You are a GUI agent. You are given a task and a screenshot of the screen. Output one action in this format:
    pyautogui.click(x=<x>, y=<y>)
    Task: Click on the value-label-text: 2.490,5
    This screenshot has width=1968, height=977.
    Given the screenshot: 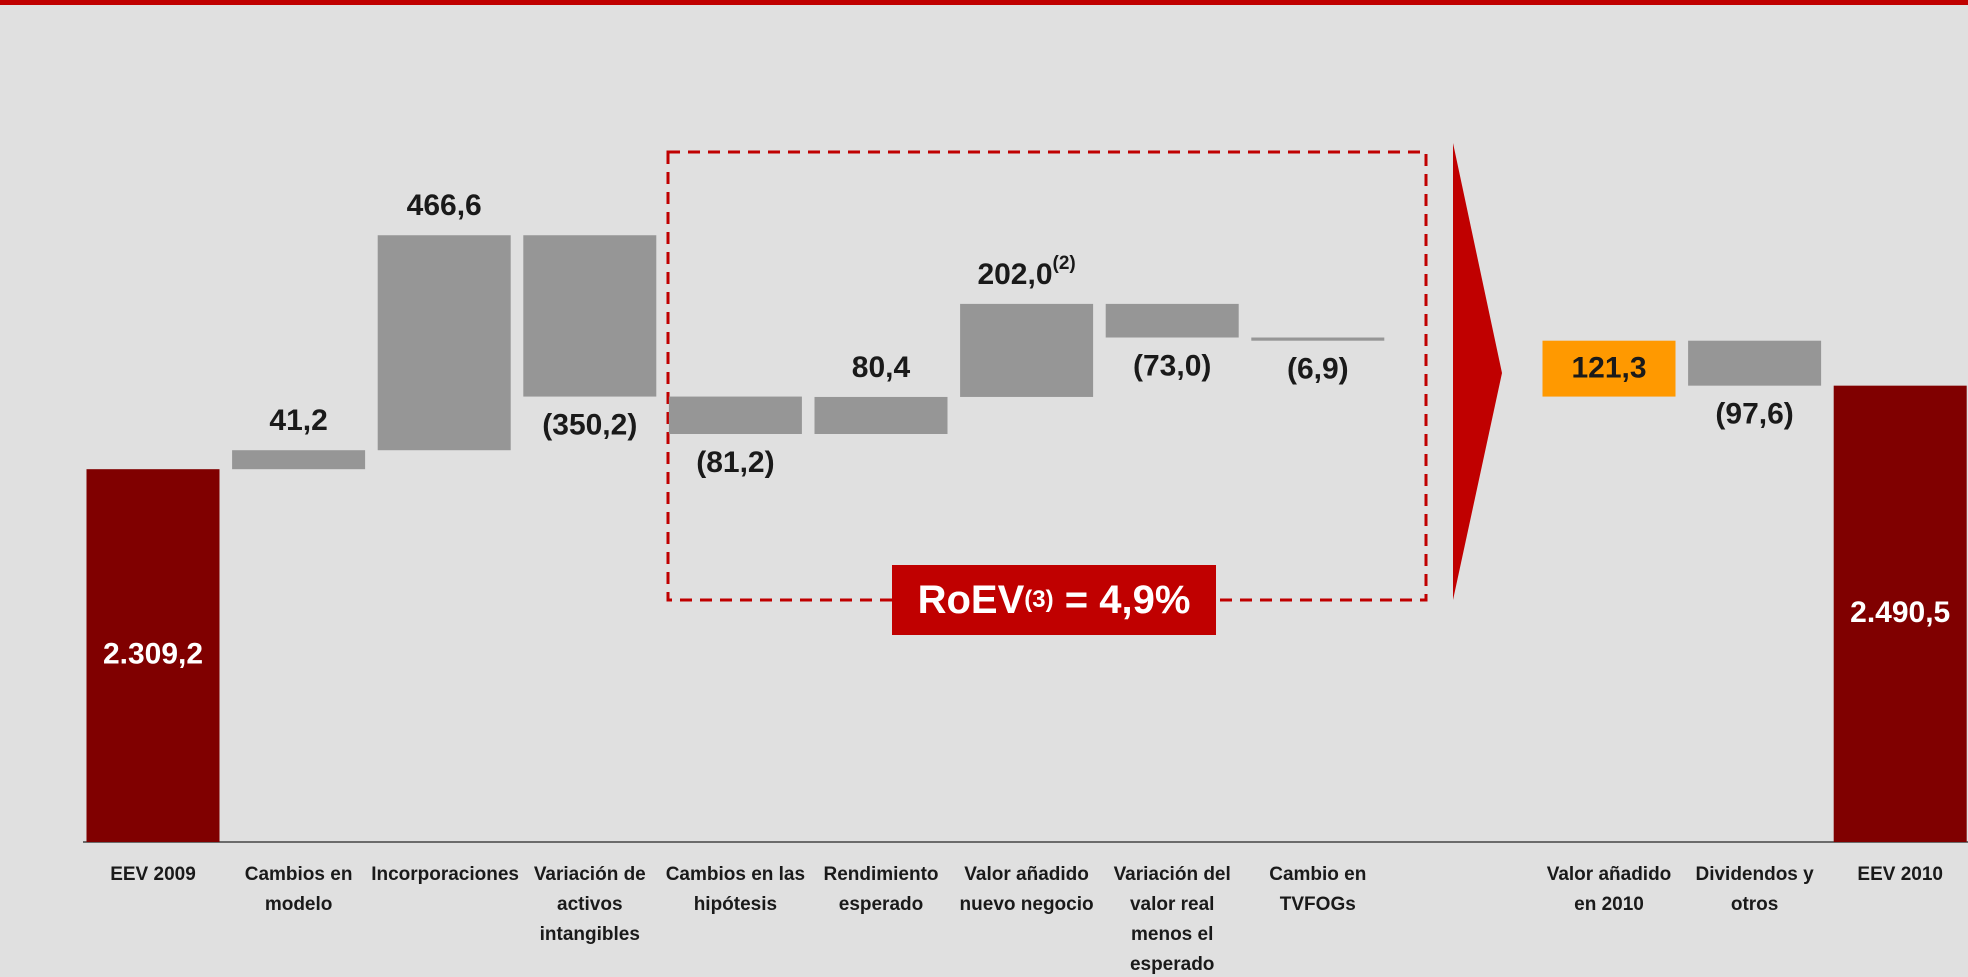 What is the action you would take?
    pyautogui.click(x=1900, y=612)
    